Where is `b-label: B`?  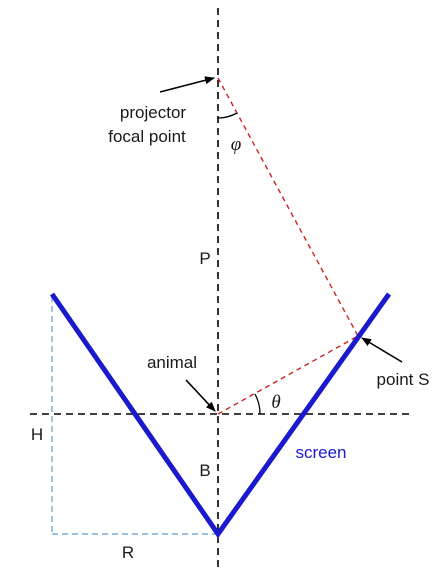
b-label: B is located at coordinates (204, 470).